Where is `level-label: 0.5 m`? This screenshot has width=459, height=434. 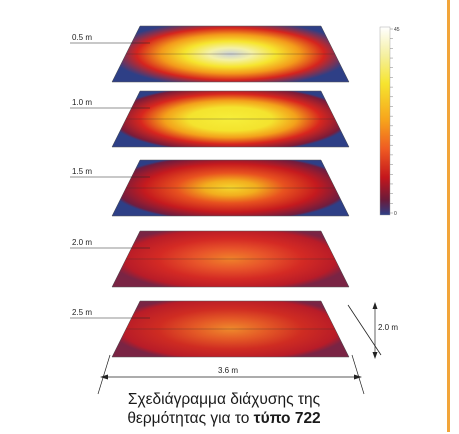 level-label: 0.5 m is located at coordinates (82, 37).